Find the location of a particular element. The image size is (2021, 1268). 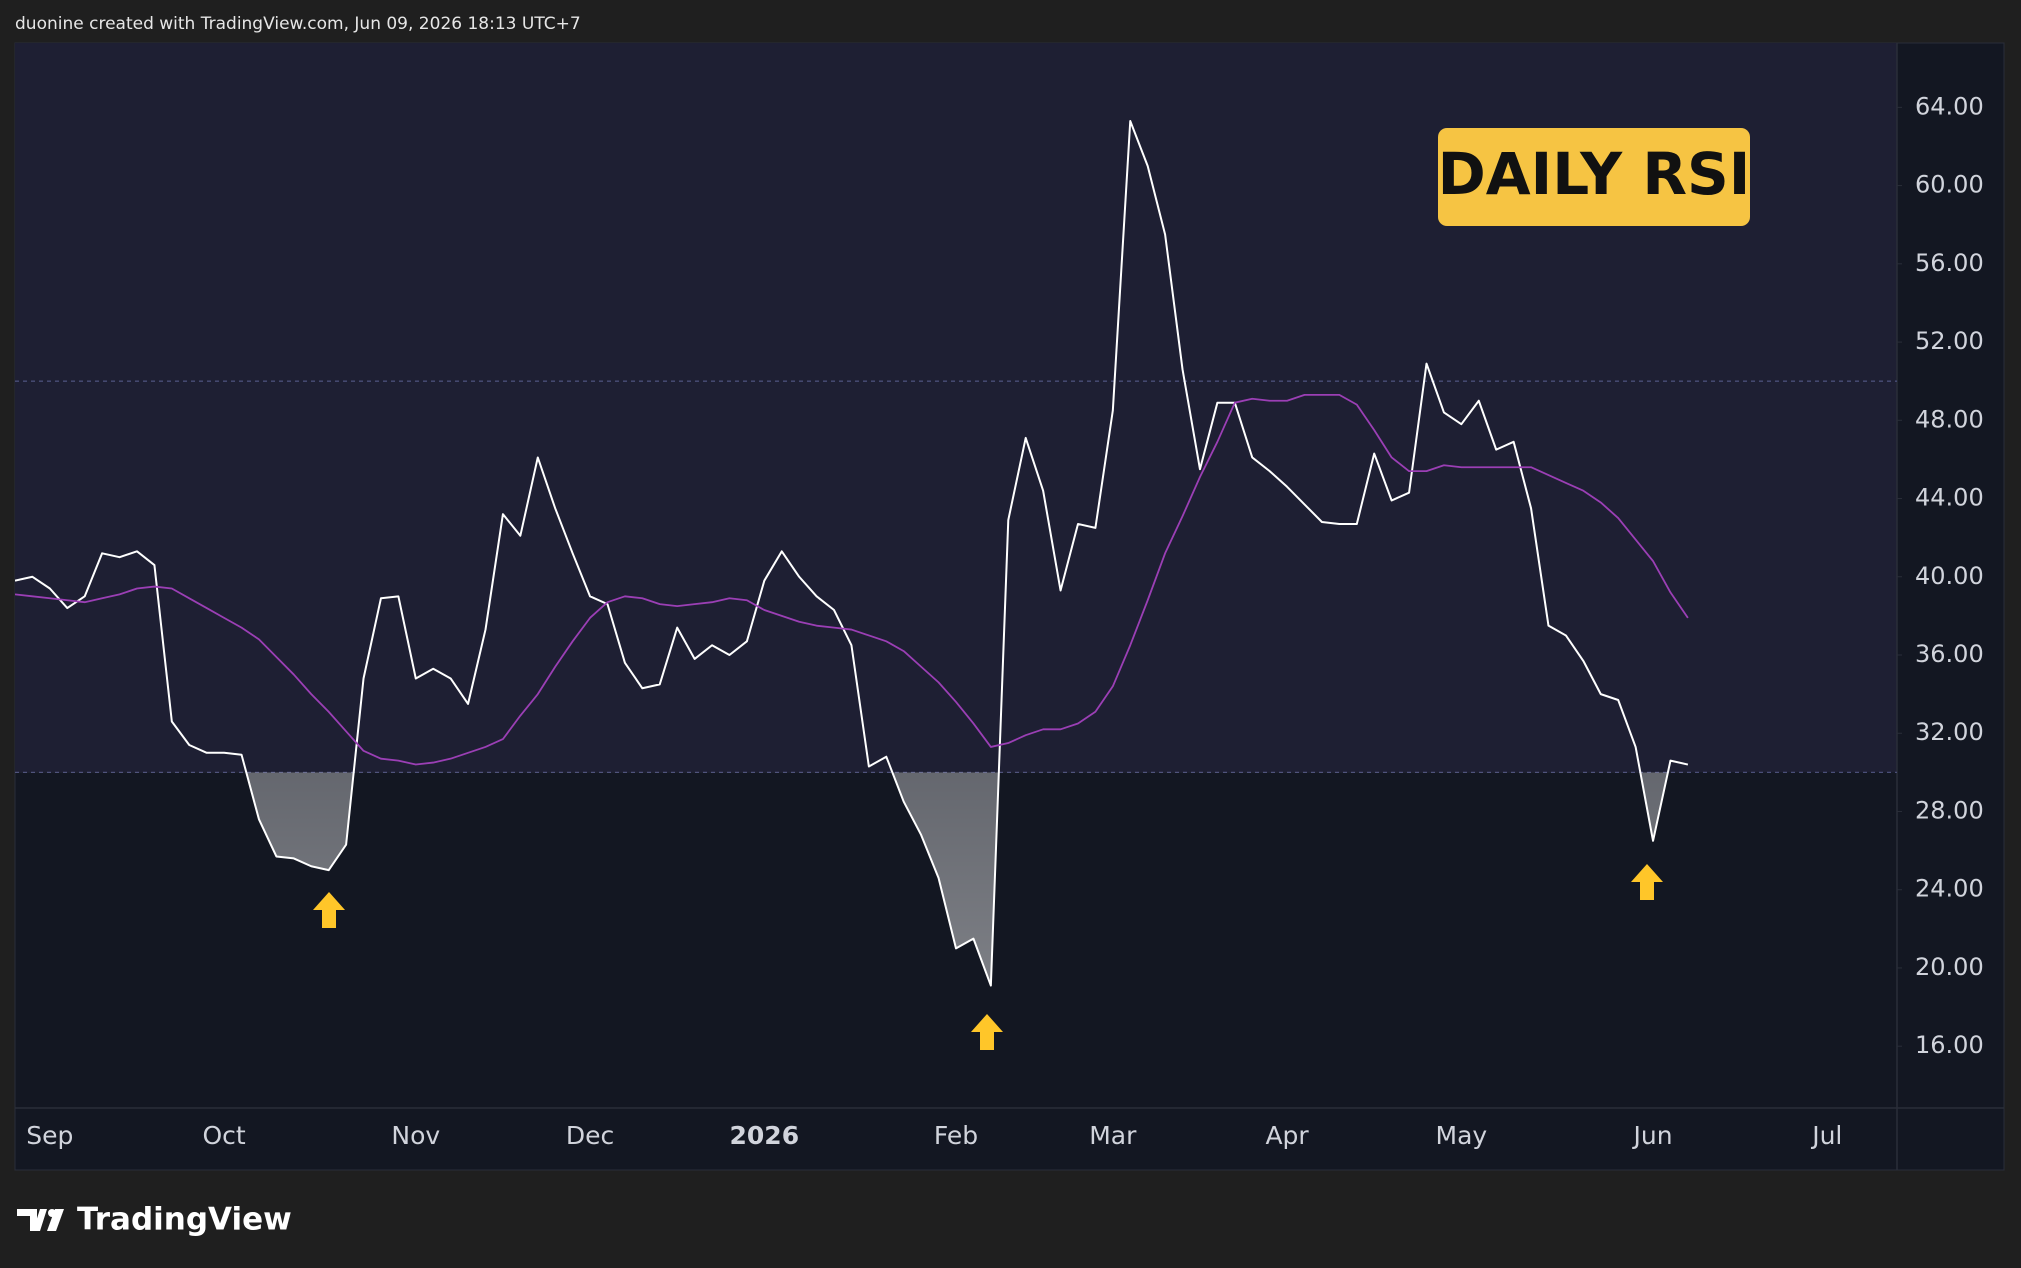

x-tick-label: Apr is located at coordinates (1287, 1135).